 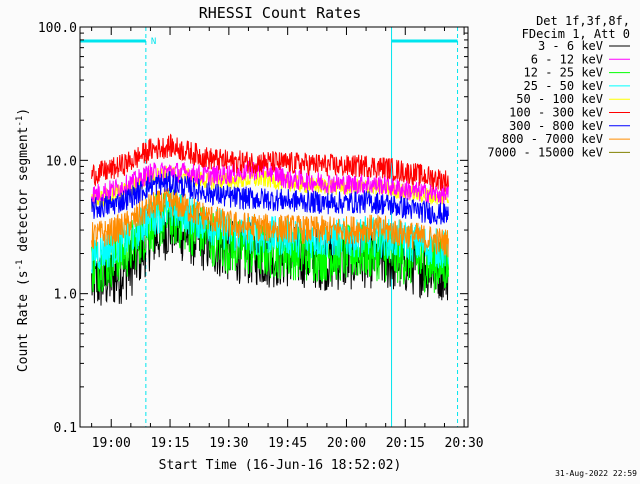 What do you see at coordinates (287, 443) in the screenshot?
I see `x-tick-label: 19:45` at bounding box center [287, 443].